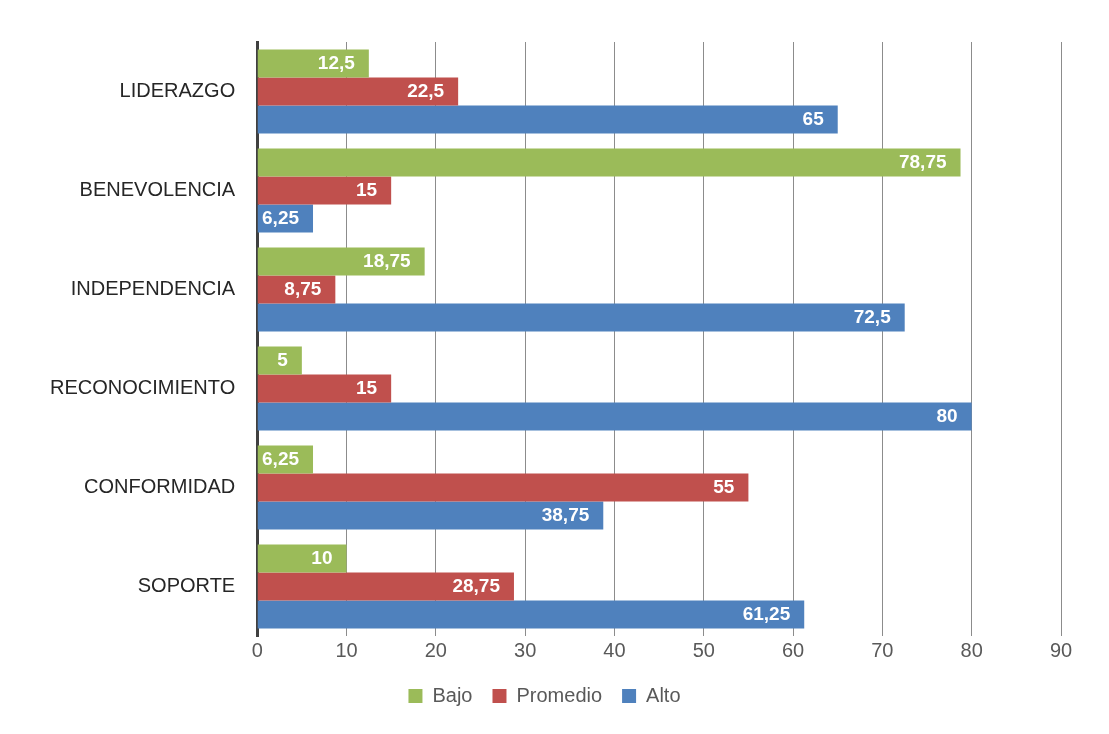  I want to click on x-tick-label: 70, so click(882, 649).